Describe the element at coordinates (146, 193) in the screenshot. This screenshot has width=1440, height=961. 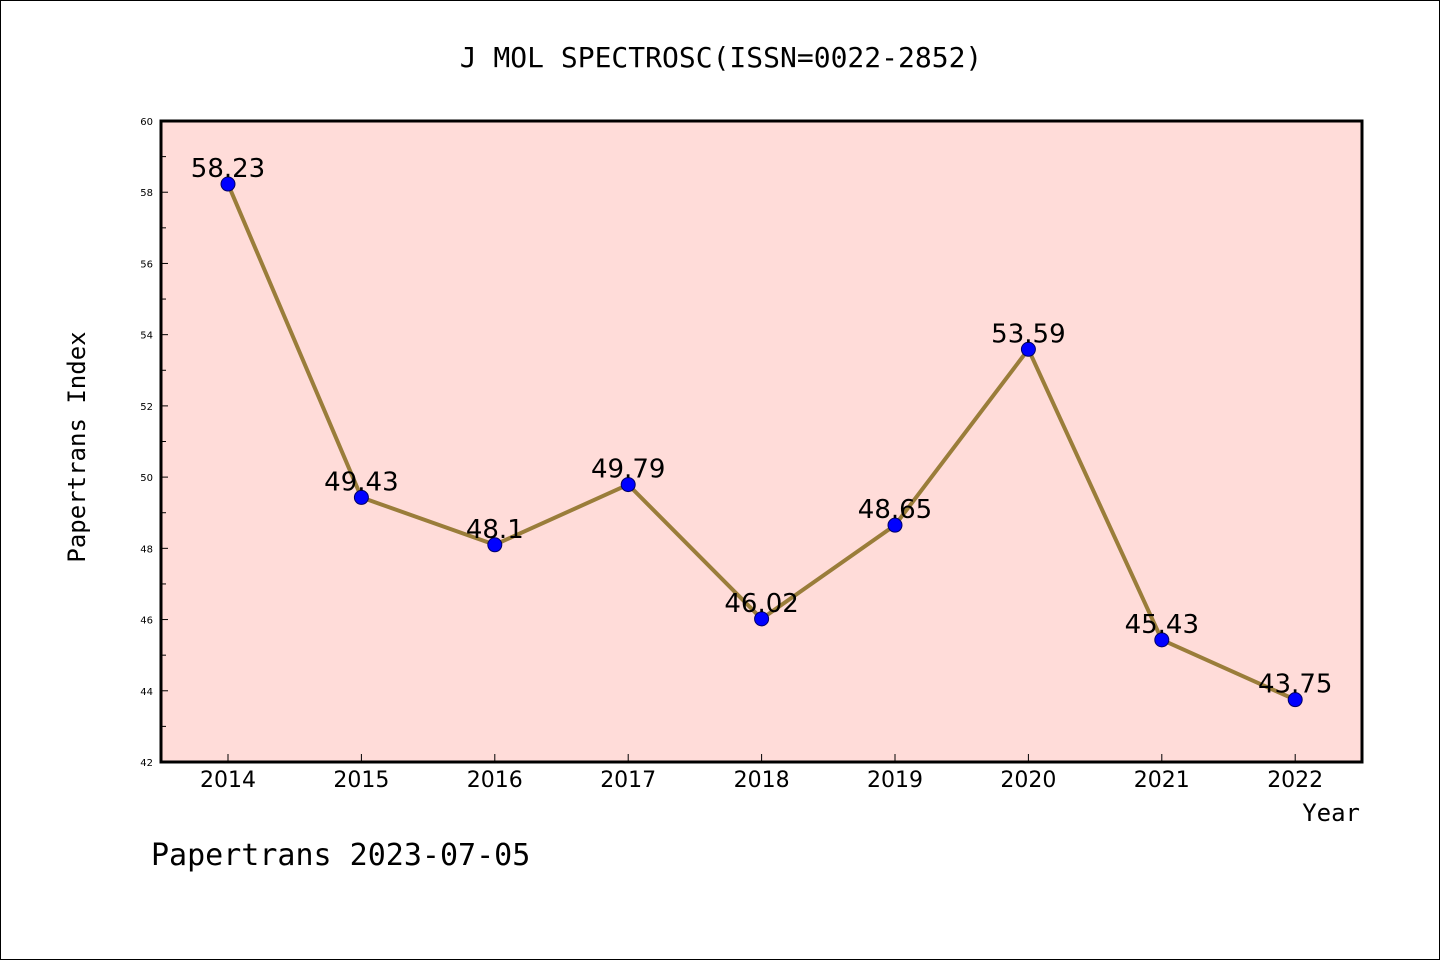
I see `y-tick-label: 58` at that location.